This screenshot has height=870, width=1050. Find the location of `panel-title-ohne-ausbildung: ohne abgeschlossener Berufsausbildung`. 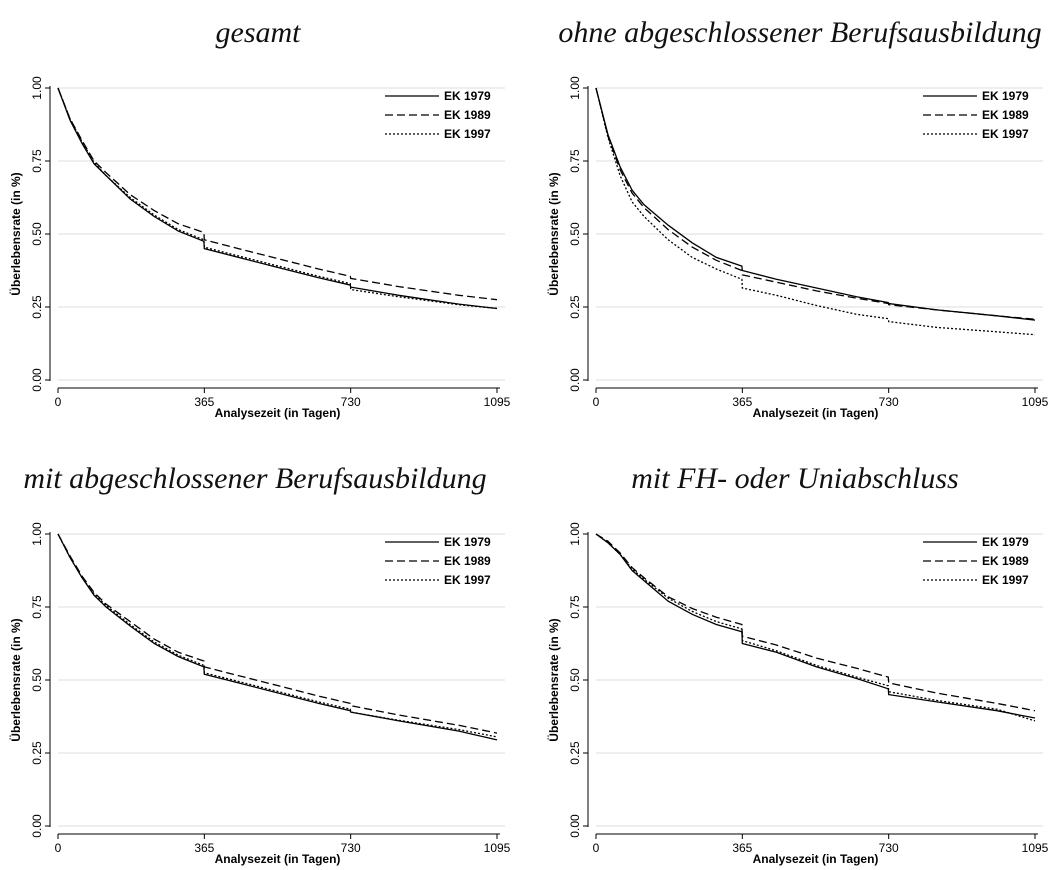

panel-title-ohne-ausbildung: ohne abgeschlossener Berufsausbildung is located at coordinates (799, 32).